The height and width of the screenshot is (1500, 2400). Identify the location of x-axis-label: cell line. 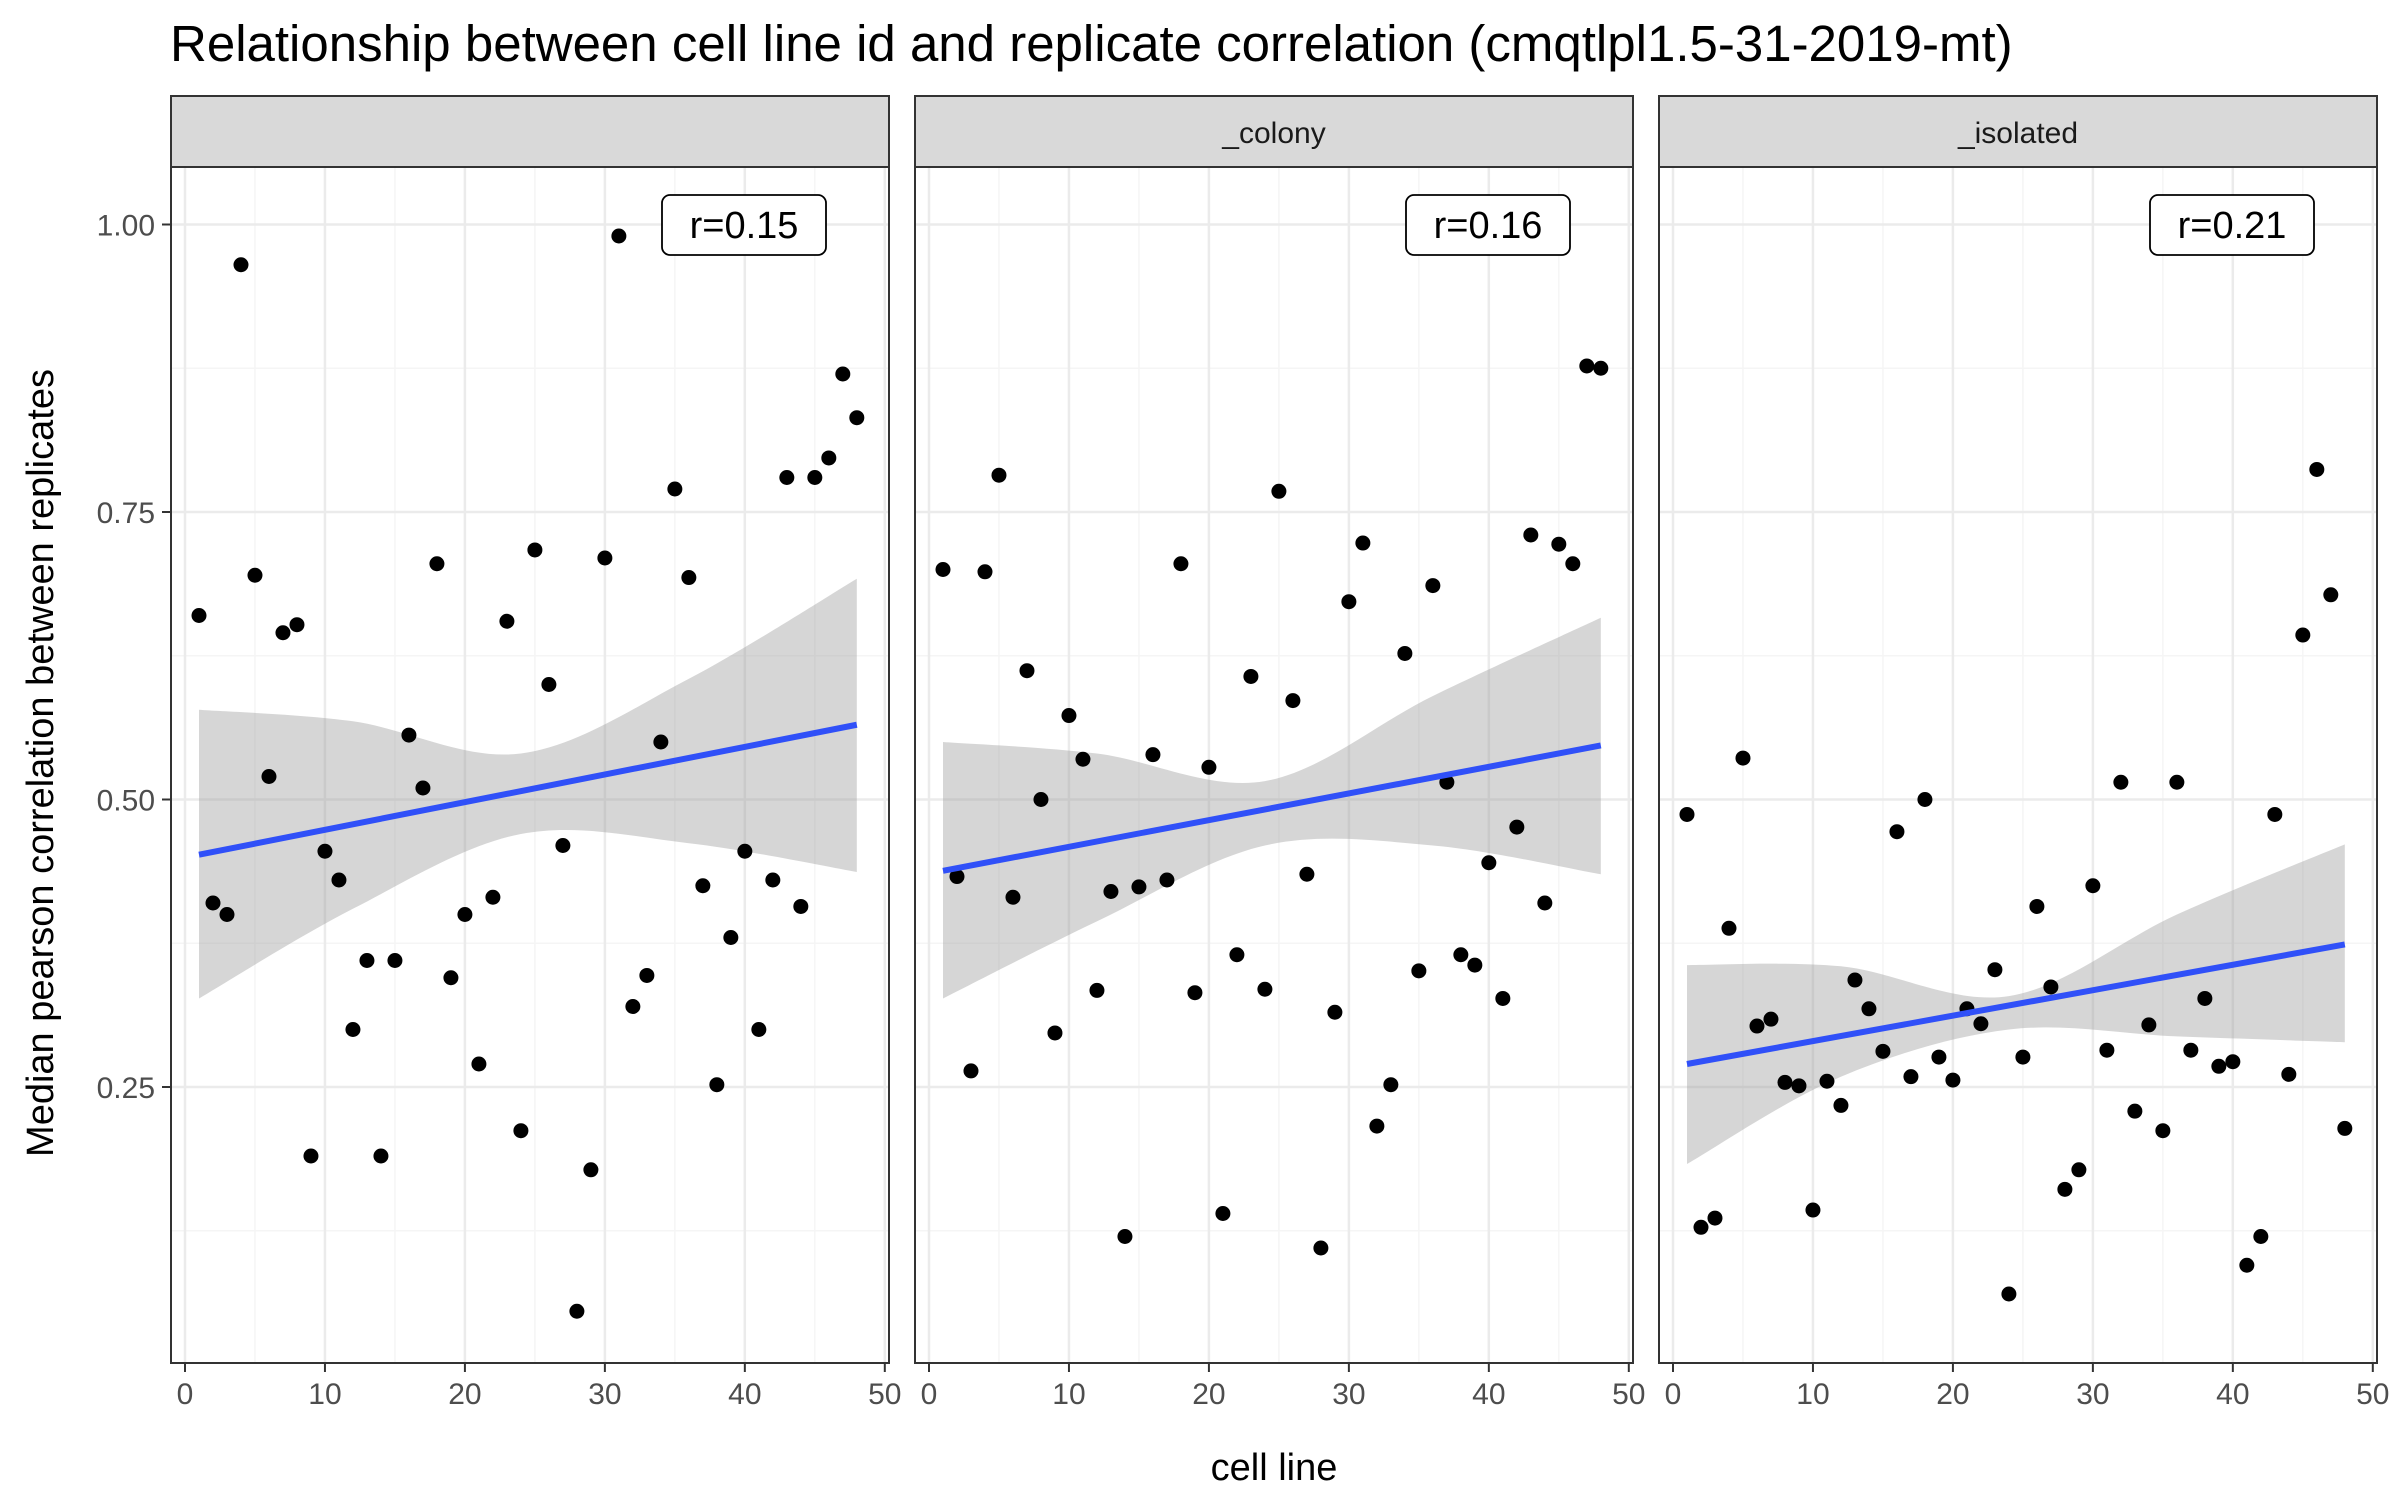
(1274, 1468).